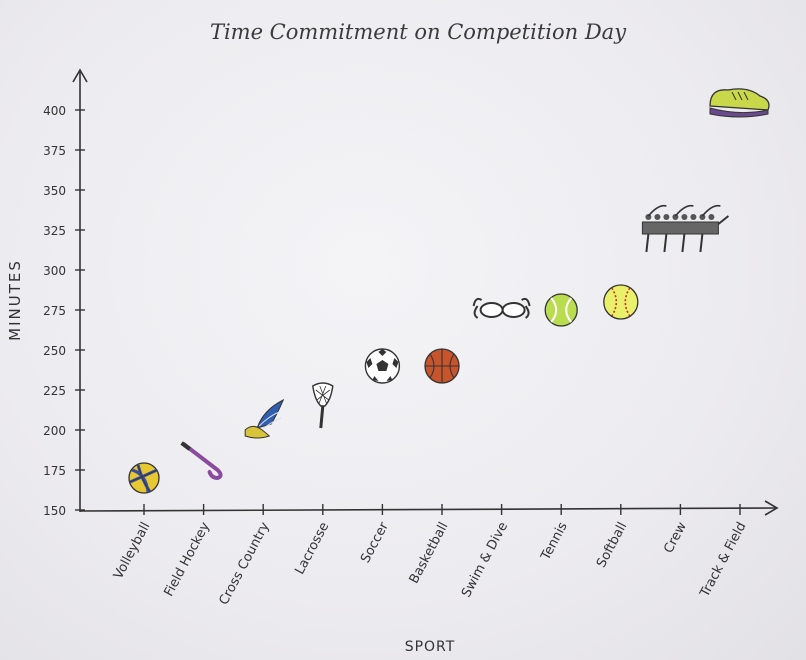 The width and height of the screenshot is (806, 660). What do you see at coordinates (442, 366) in the screenshot?
I see `basketball-icon` at bounding box center [442, 366].